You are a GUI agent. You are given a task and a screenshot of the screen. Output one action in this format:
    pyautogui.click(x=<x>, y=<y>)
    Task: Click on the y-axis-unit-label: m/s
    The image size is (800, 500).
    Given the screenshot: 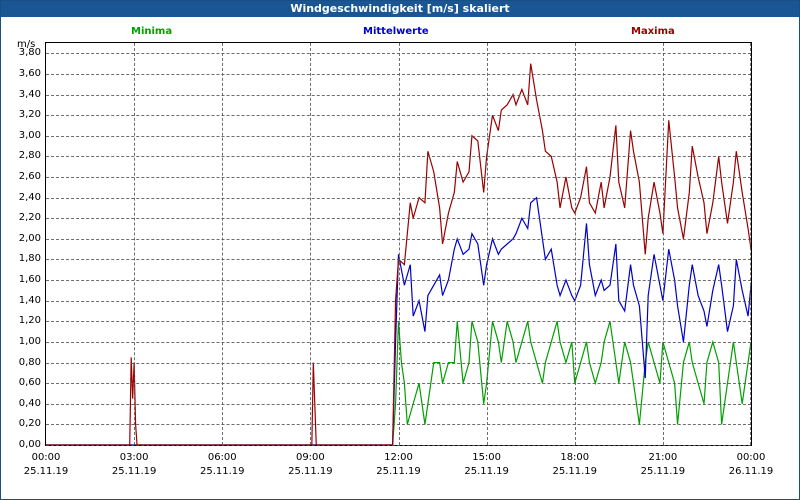 What is the action you would take?
    pyautogui.click(x=26, y=44)
    